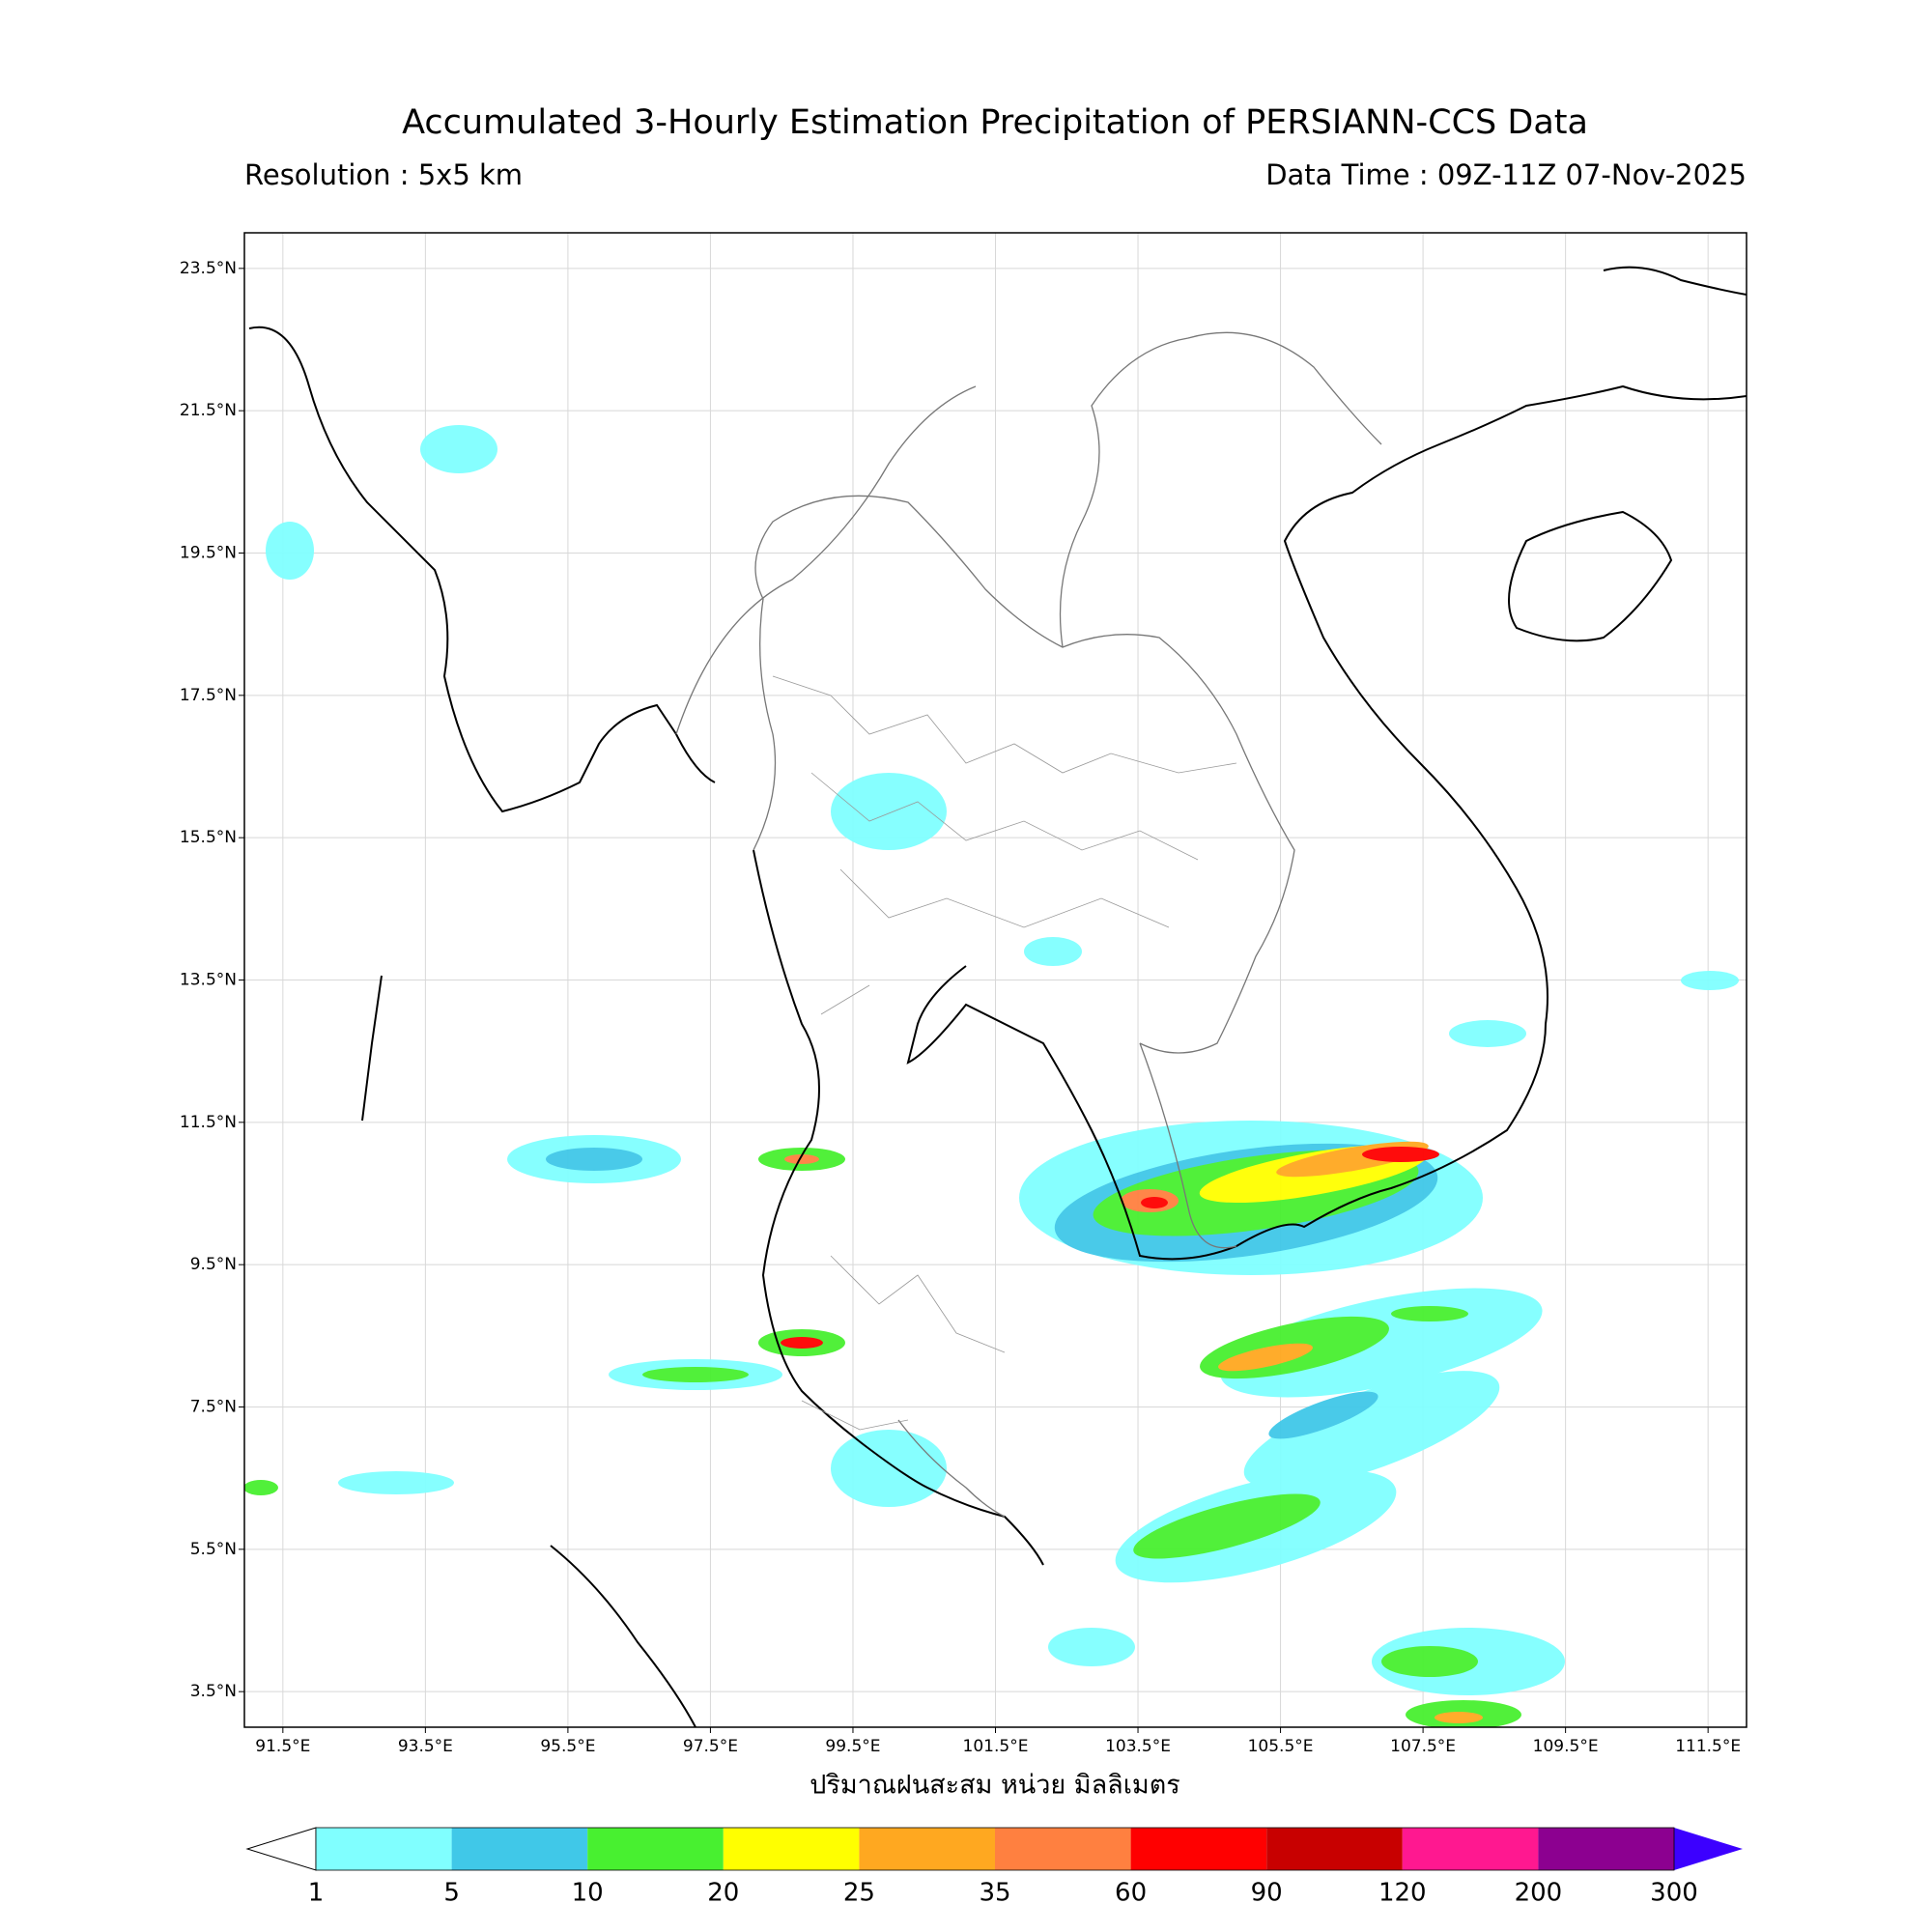 The image size is (1932, 1932). Describe the element at coordinates (1005, 1053) in the screenshot. I see `provinces` at that location.